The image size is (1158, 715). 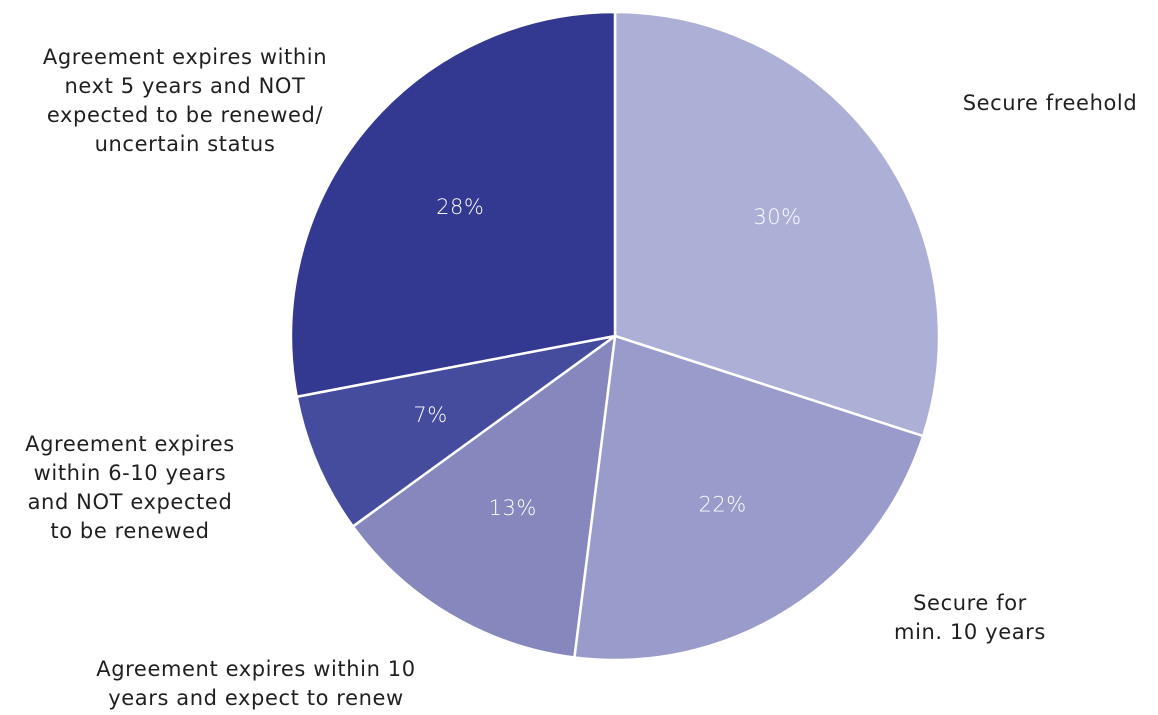 I want to click on data-label-secure-for-min-10-years: 22%, so click(x=723, y=505).